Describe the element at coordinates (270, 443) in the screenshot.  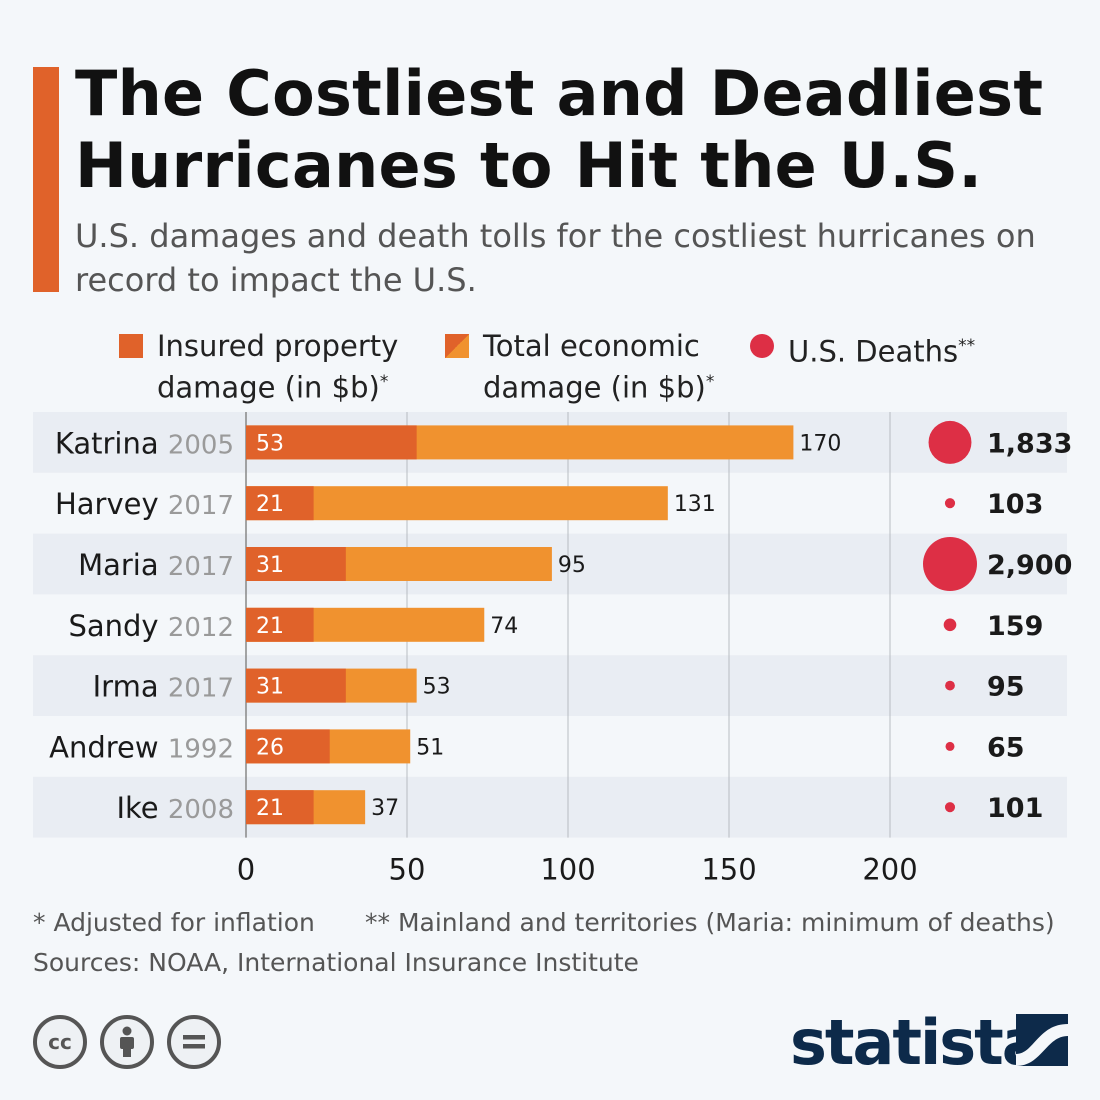
I see `insured-value-label: 53` at that location.